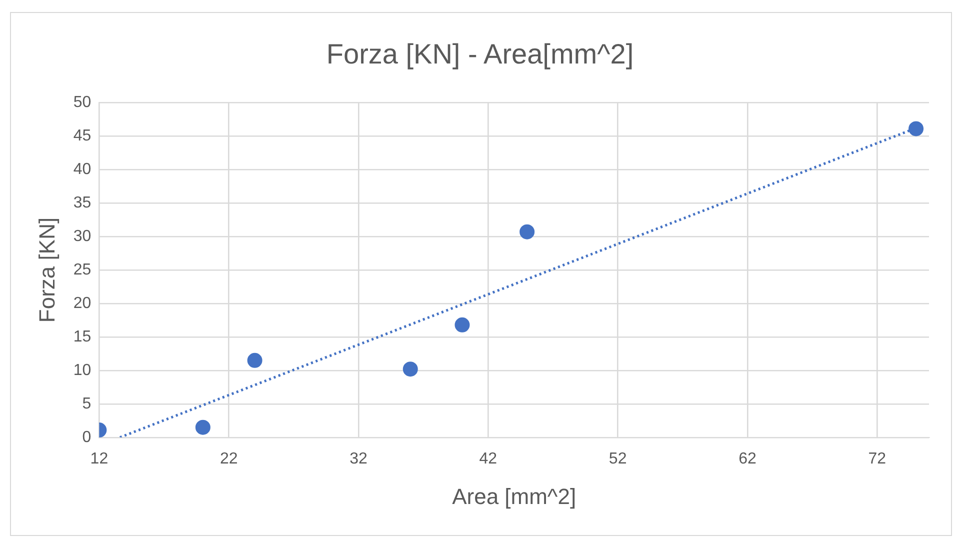 This screenshot has height=538, width=957. Describe the element at coordinates (47, 270) in the screenshot. I see `y-axis-title: Forza [KN]` at that location.